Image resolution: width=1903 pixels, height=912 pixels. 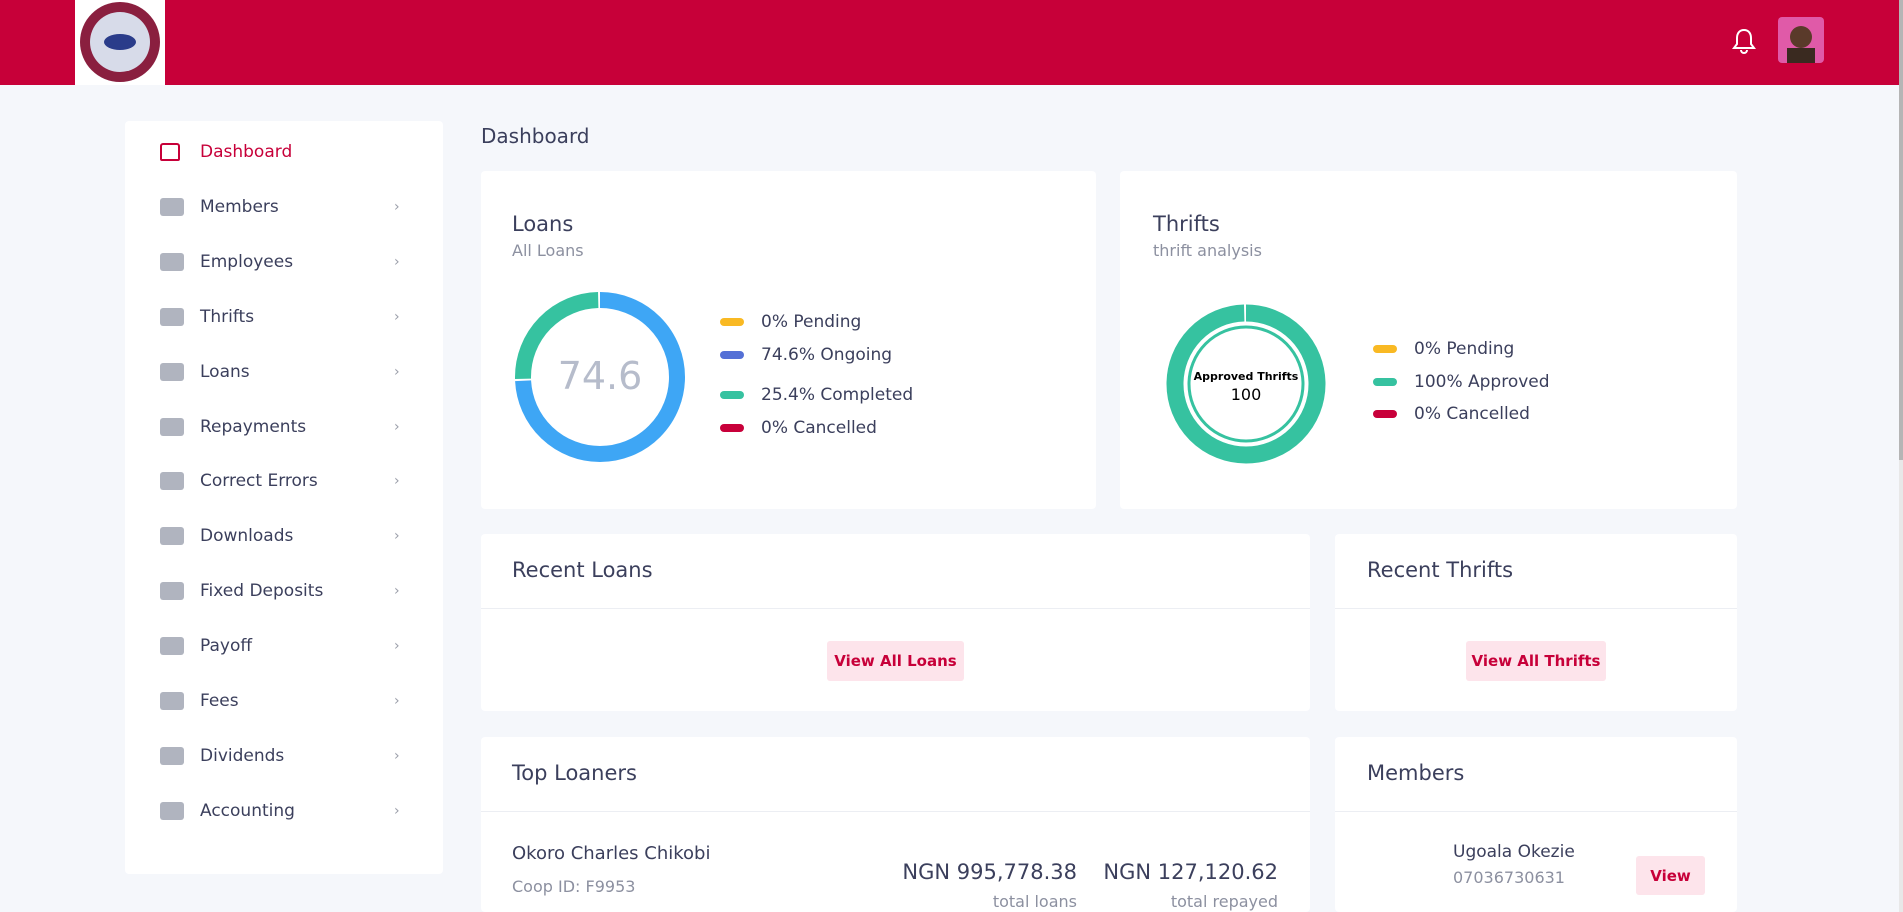 I want to click on members-card: Members Ugoala Okezie 07036730631 View, so click(x=1536, y=824).